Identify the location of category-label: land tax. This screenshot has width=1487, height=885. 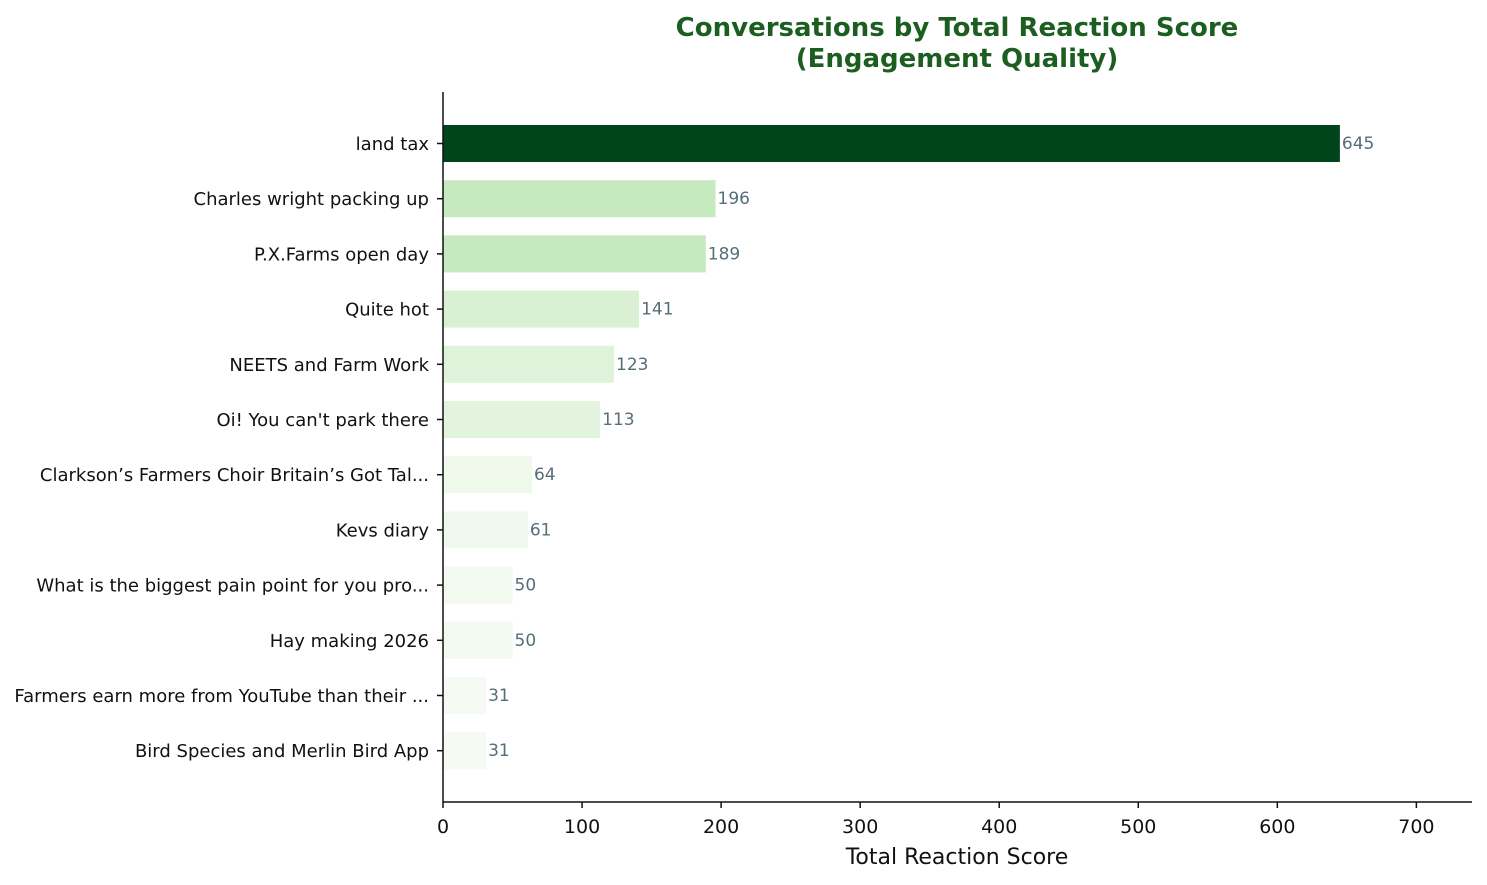
(393, 144).